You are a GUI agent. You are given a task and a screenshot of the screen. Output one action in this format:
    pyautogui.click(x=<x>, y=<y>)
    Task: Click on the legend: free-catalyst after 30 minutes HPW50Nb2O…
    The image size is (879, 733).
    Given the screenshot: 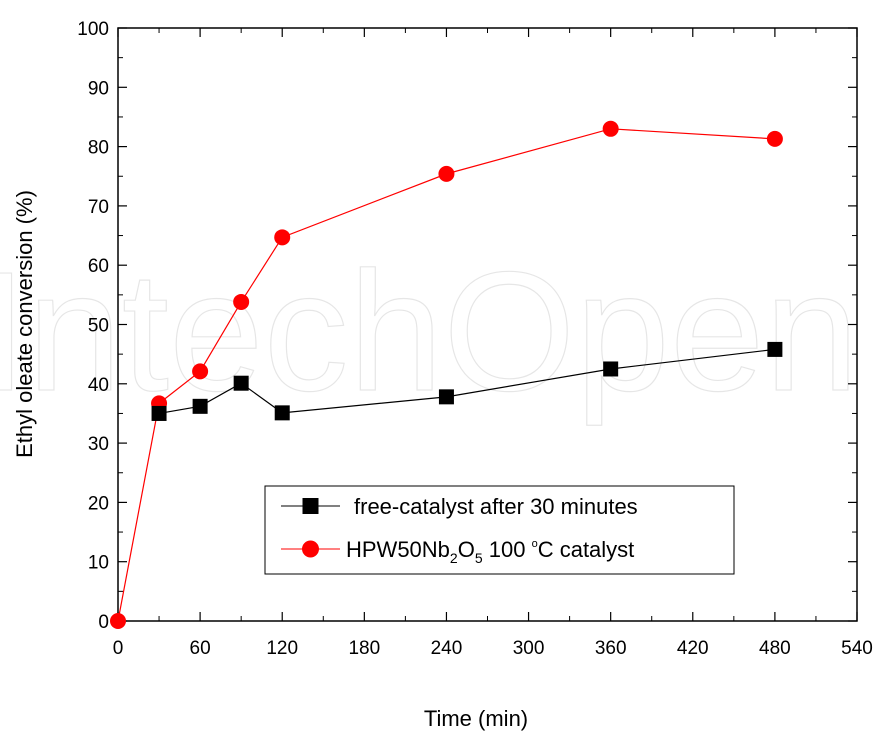 What is the action you would take?
    pyautogui.click(x=499, y=530)
    